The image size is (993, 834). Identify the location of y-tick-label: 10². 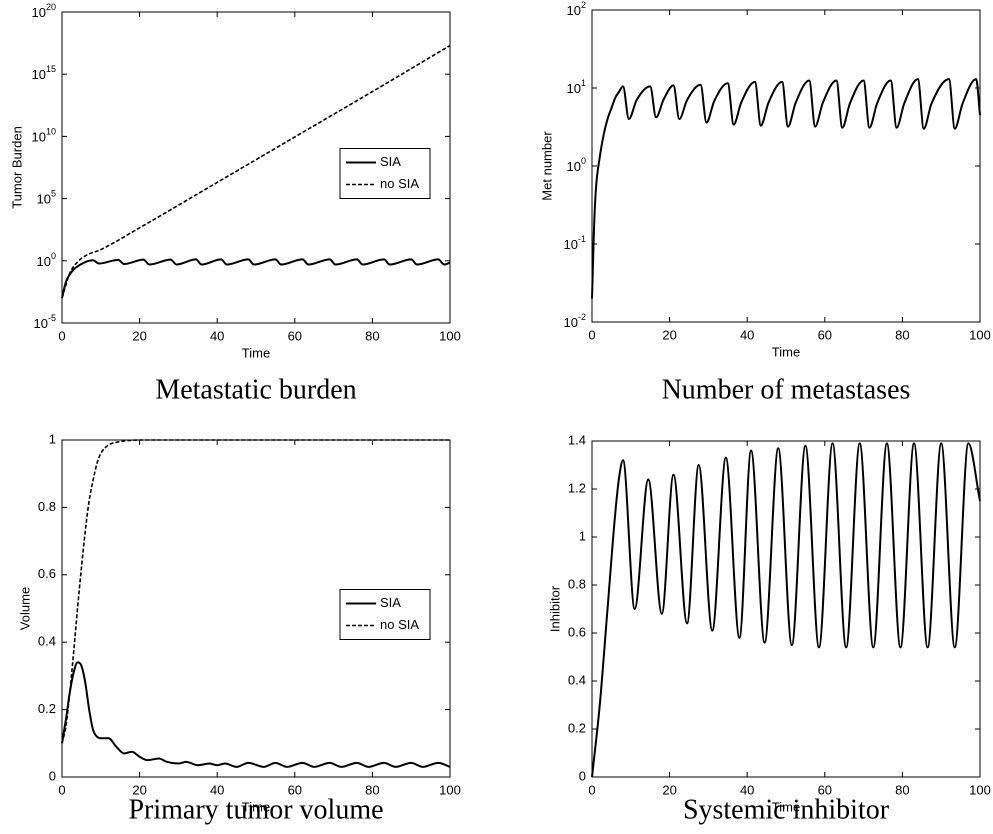
(576, 9).